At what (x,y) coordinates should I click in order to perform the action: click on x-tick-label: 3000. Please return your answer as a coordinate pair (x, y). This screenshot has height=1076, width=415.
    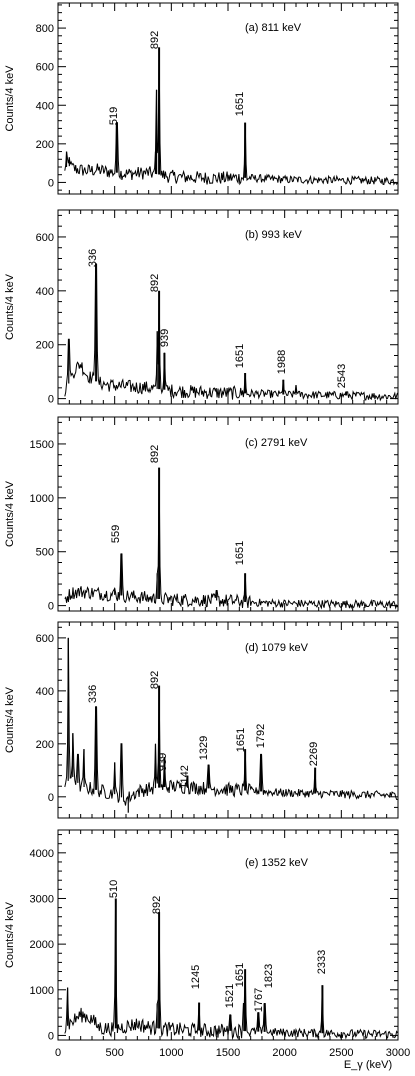
    Looking at the image, I should click on (398, 1053).